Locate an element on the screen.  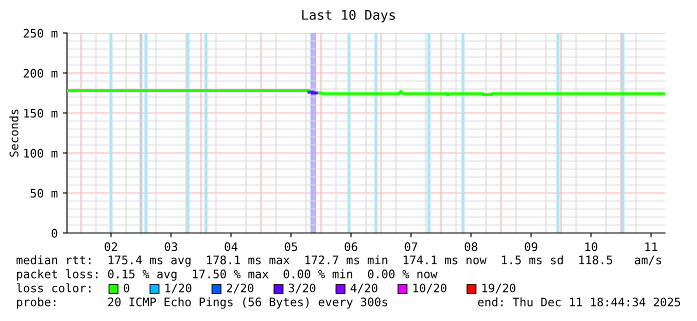
y-tick-label: 100 m is located at coordinates (41, 153).